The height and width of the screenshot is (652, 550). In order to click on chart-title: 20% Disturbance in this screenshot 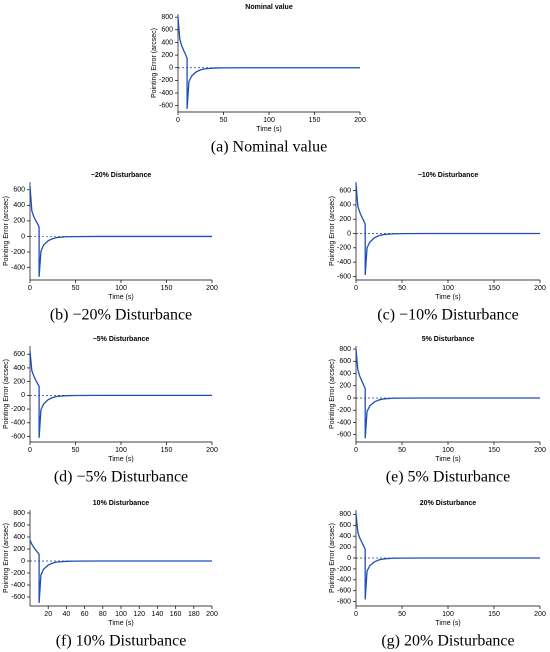, I will do `click(448, 503)`.